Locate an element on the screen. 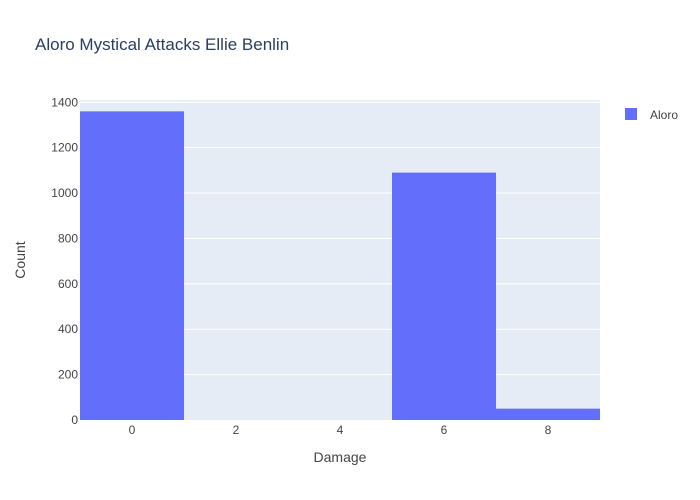  y-tick-labels: 0 200 400 600 800 1000 1200 1400 is located at coordinates (64, 261).